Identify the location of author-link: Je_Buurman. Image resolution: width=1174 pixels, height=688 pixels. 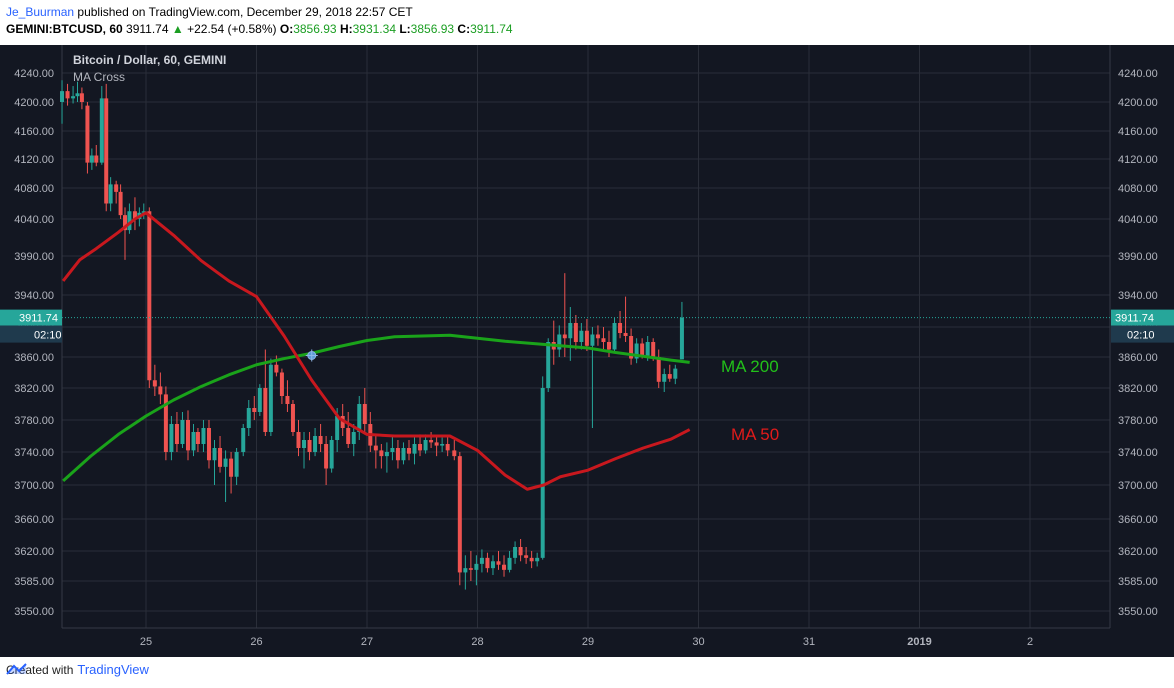
(40, 12).